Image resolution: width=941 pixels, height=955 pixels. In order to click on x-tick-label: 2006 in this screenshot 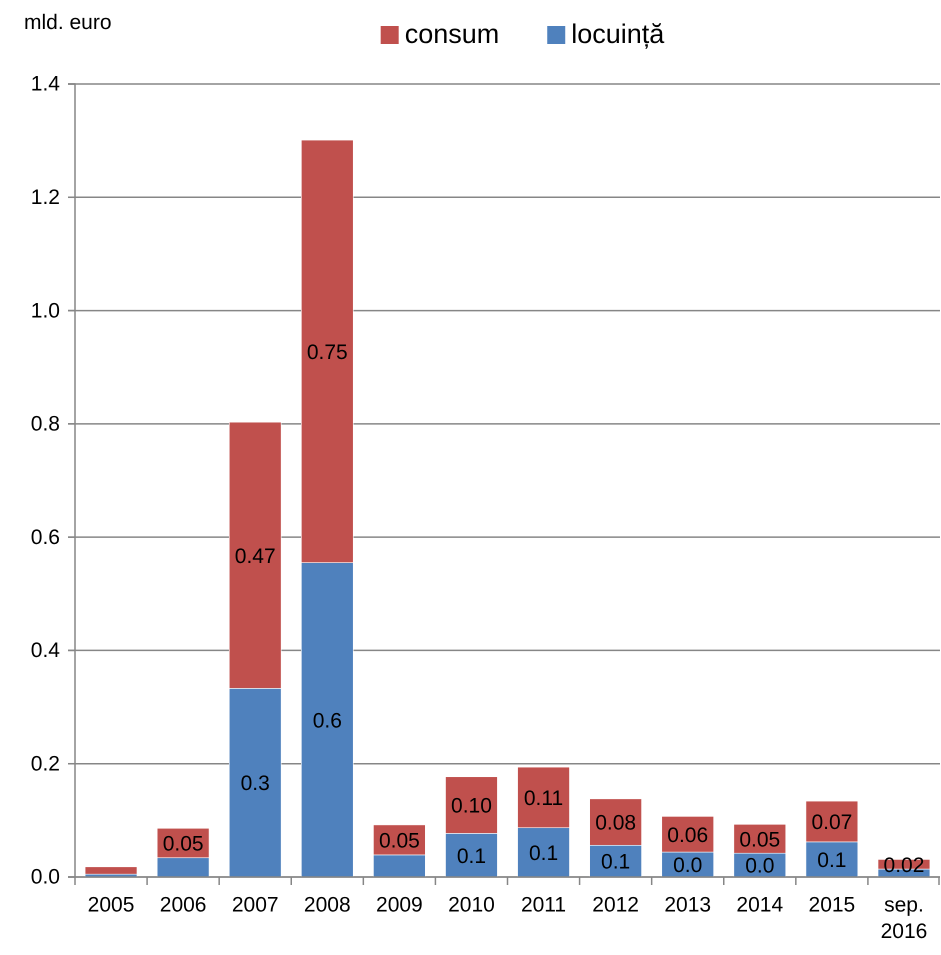, I will do `click(183, 905)`.